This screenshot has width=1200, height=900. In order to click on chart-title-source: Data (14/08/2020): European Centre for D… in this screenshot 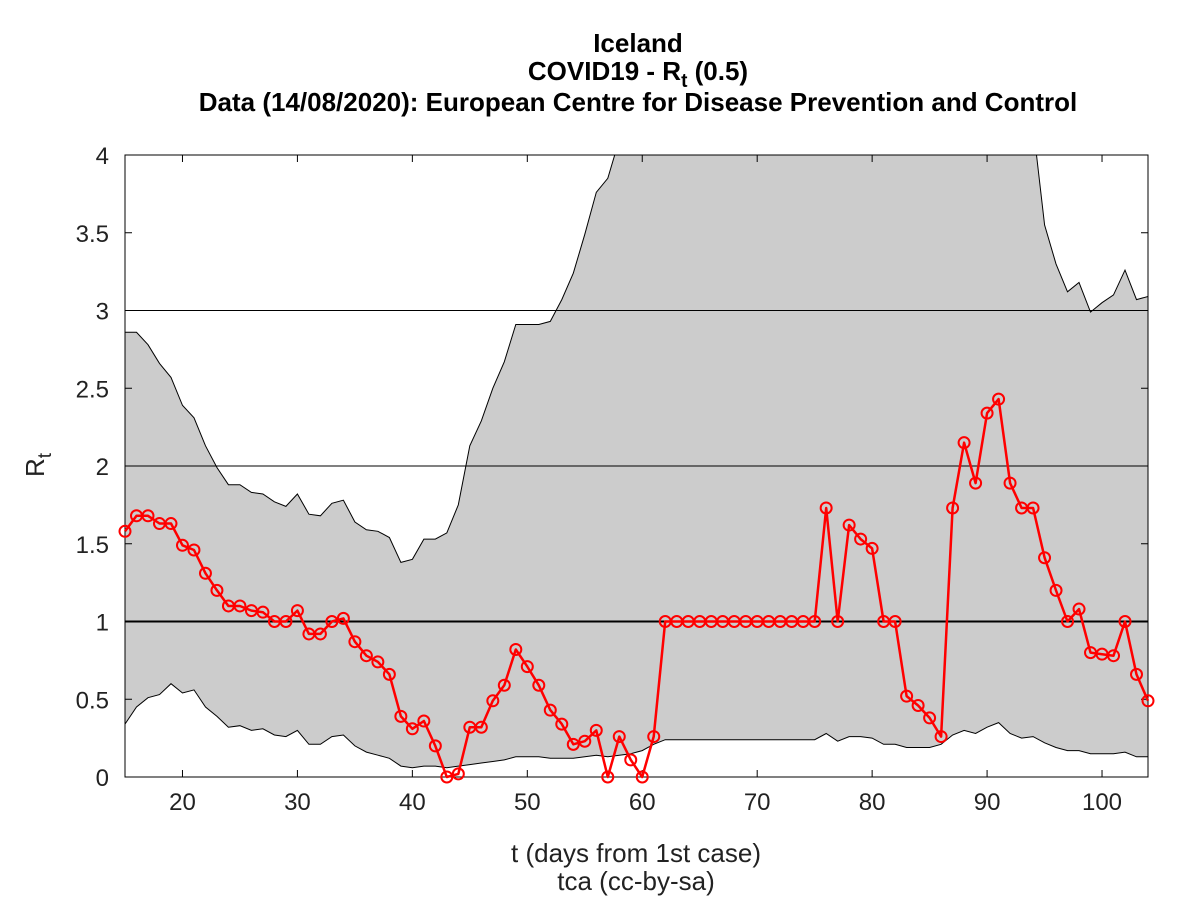, I will do `click(638, 102)`.